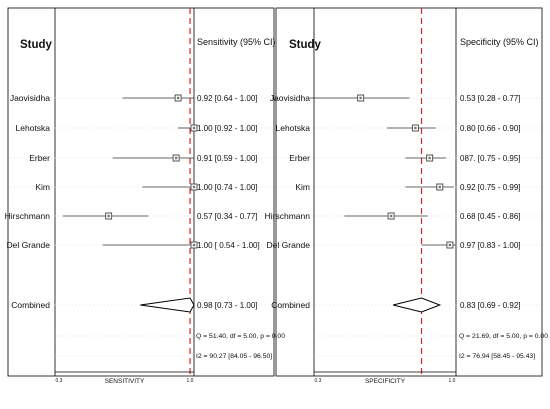 This screenshot has height=409, width=550. Describe the element at coordinates (490, 158) in the screenshot. I see `ci-value-label: 087. [0.75 - 0.95]` at that location.